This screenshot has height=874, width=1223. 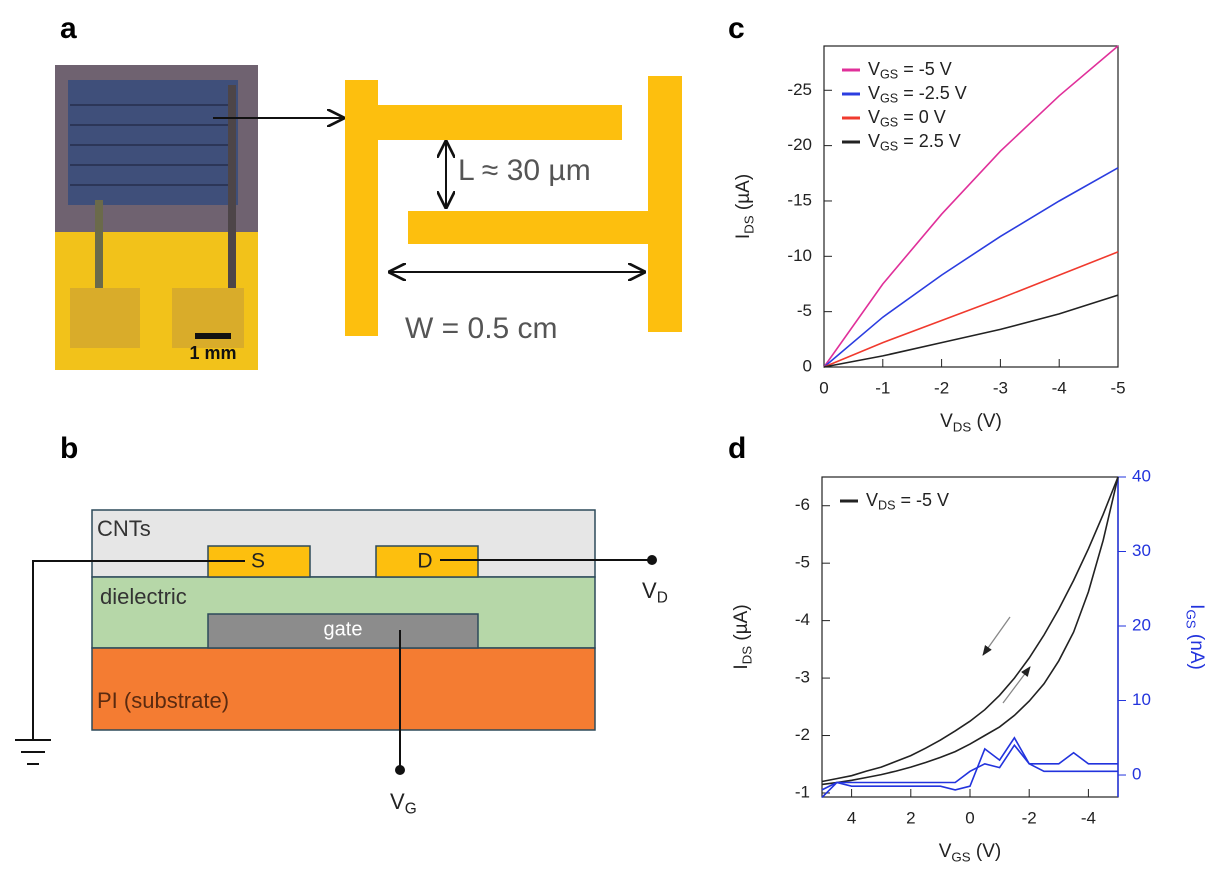 What do you see at coordinates (1117, 387) in the screenshot?
I see `x-tick-label: -5` at bounding box center [1117, 387].